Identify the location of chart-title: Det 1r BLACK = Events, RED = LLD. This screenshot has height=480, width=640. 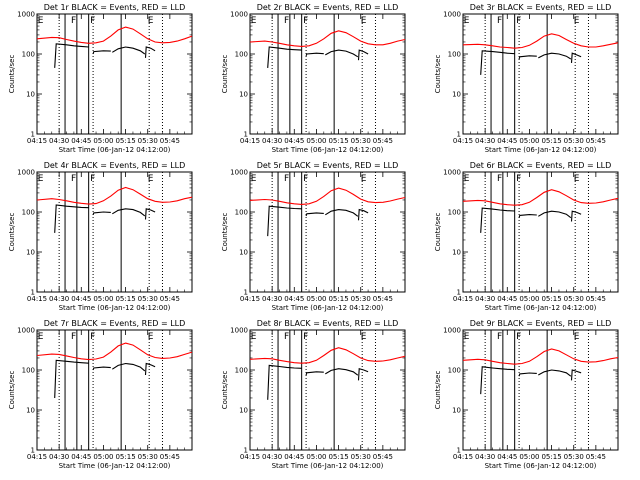
(115, 7).